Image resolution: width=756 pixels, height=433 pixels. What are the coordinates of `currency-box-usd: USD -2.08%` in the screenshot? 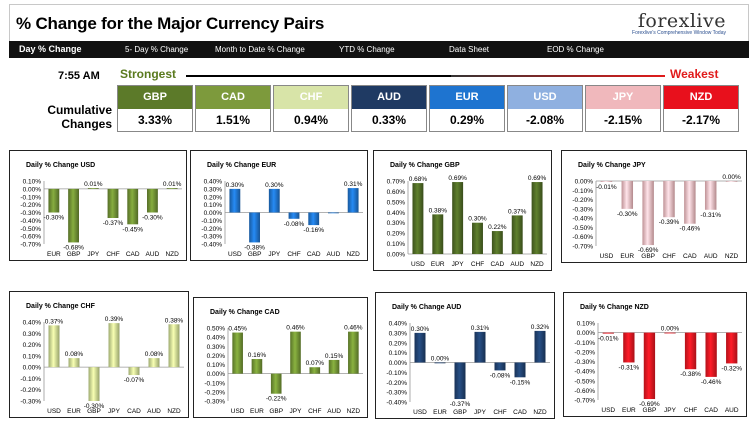 It's located at (545, 108).